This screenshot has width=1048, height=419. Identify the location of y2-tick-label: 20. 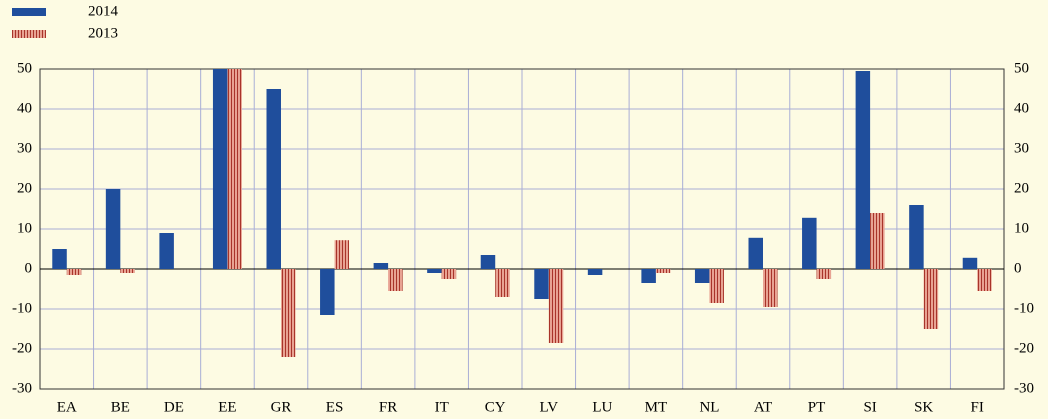
(1021, 188).